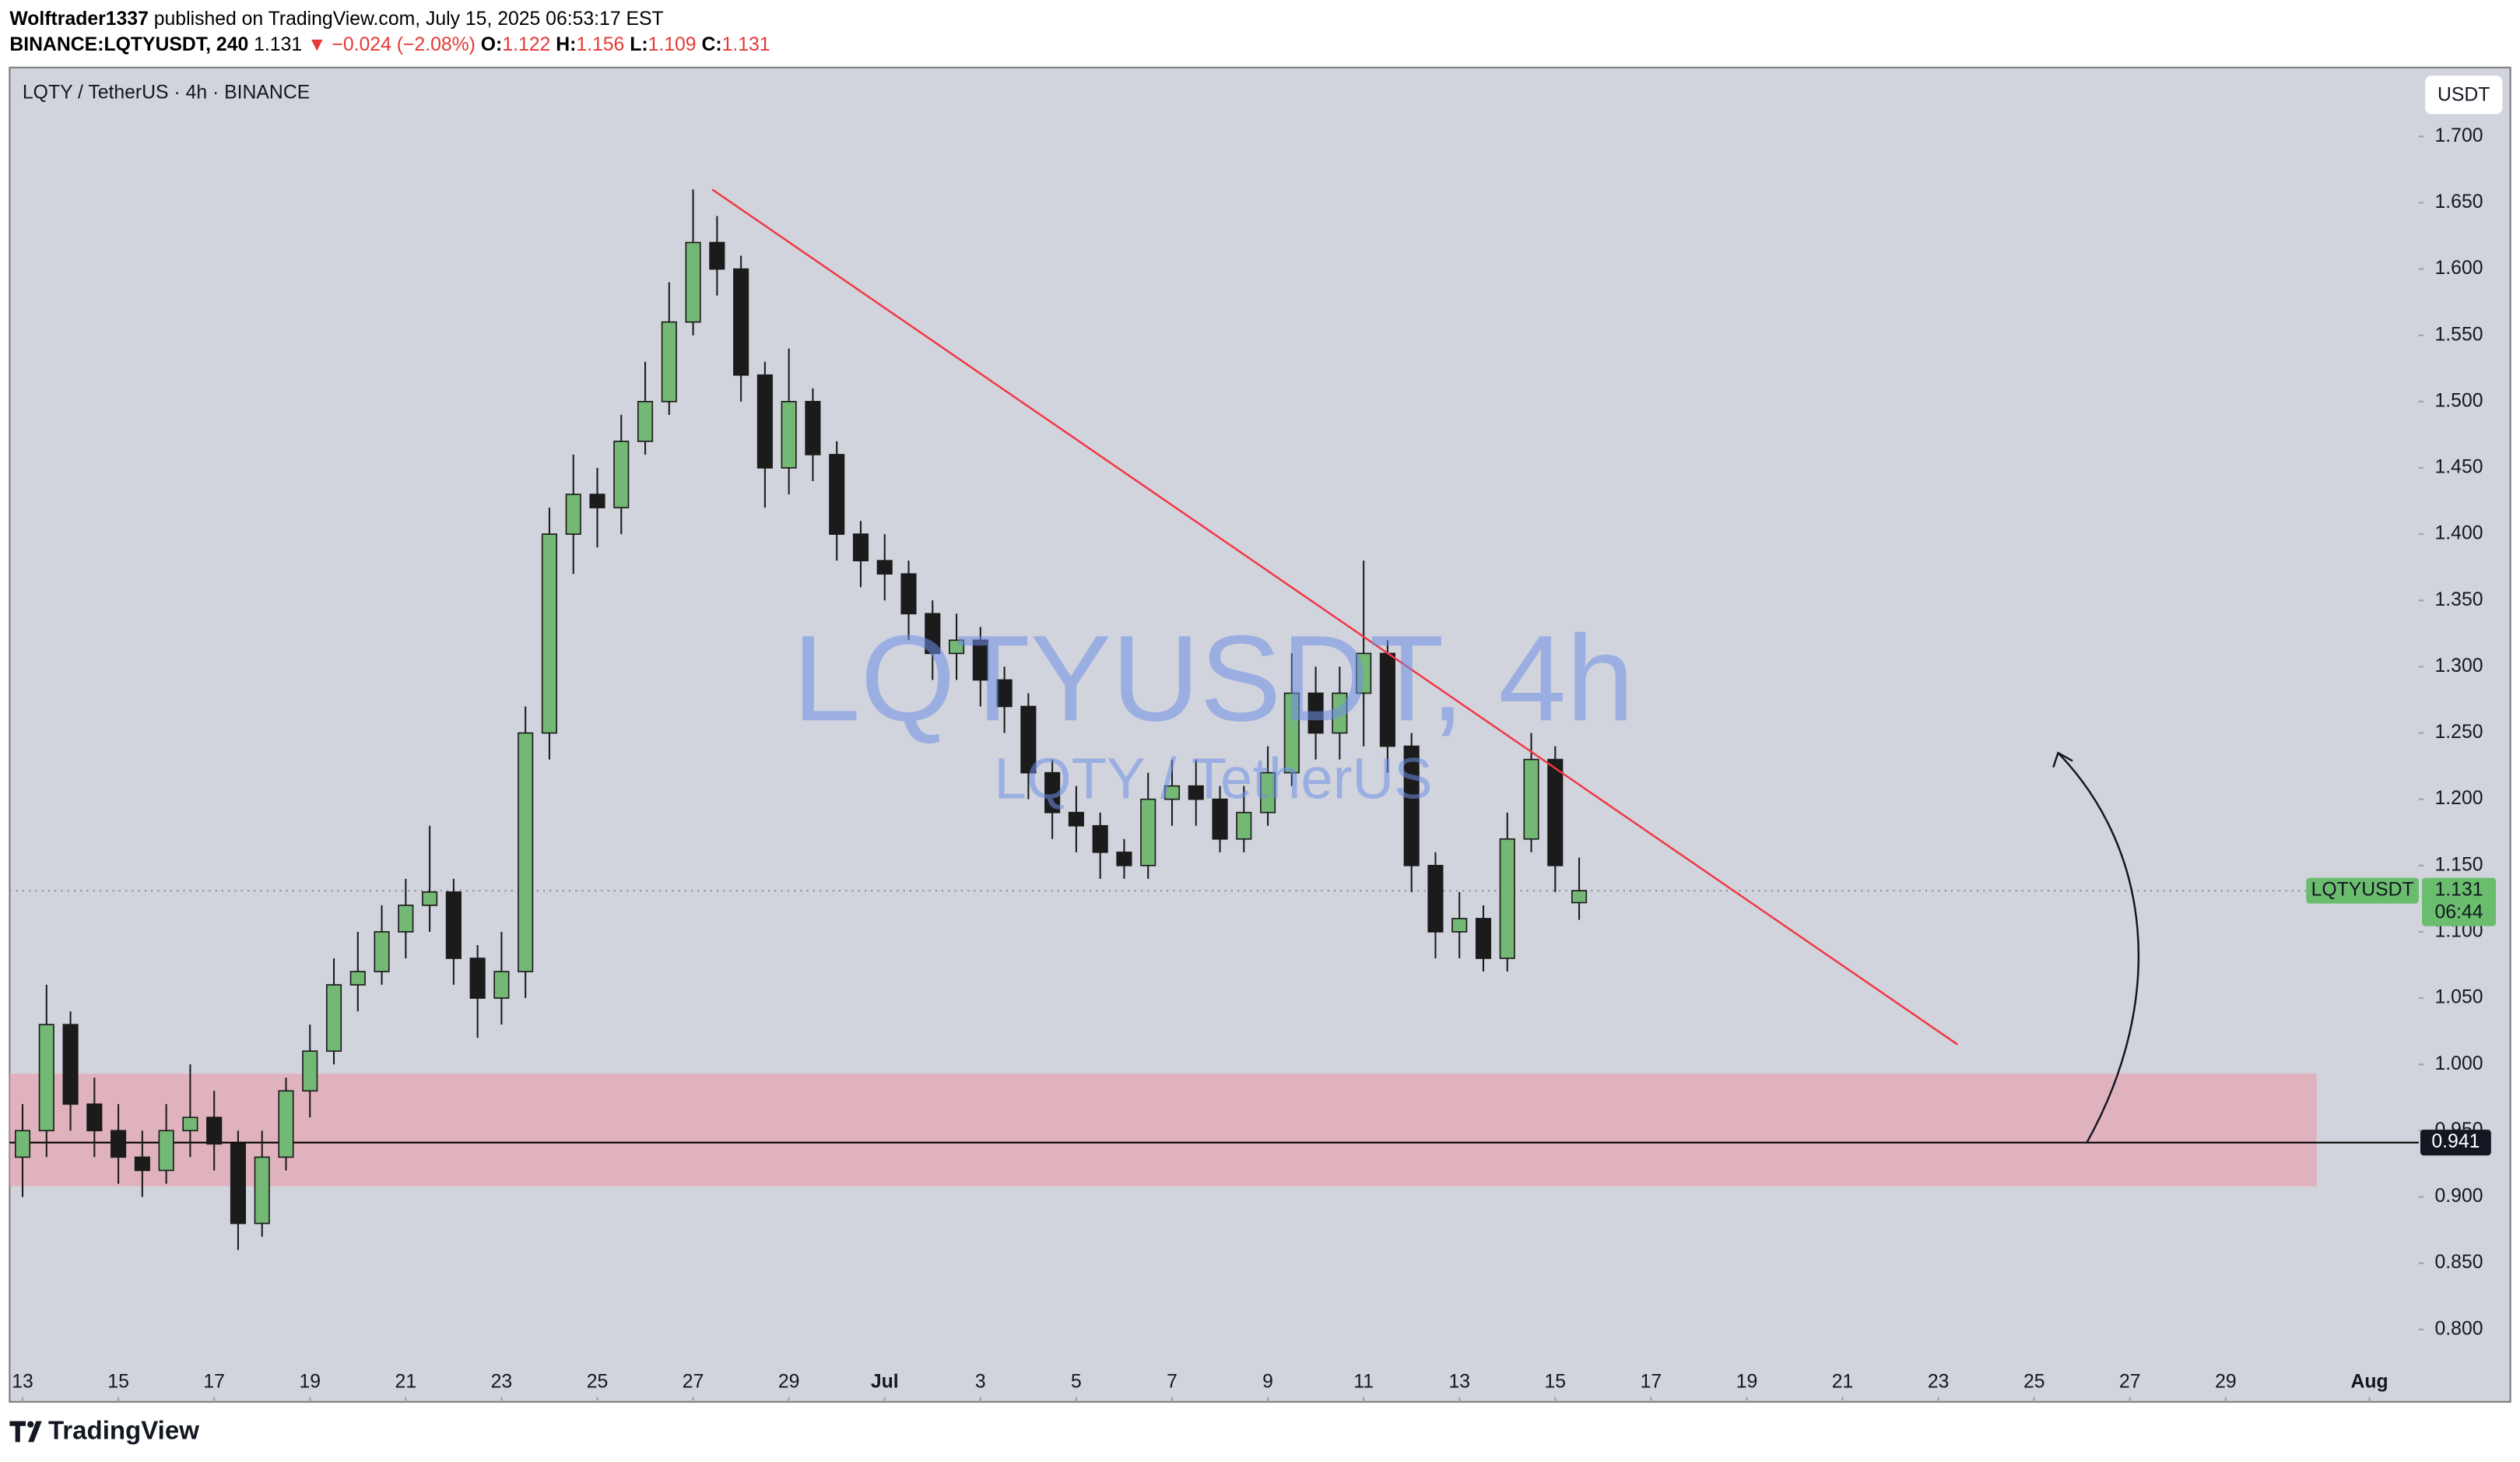 The height and width of the screenshot is (1462, 2520). I want to click on countdown: 06:44, so click(2459, 912).